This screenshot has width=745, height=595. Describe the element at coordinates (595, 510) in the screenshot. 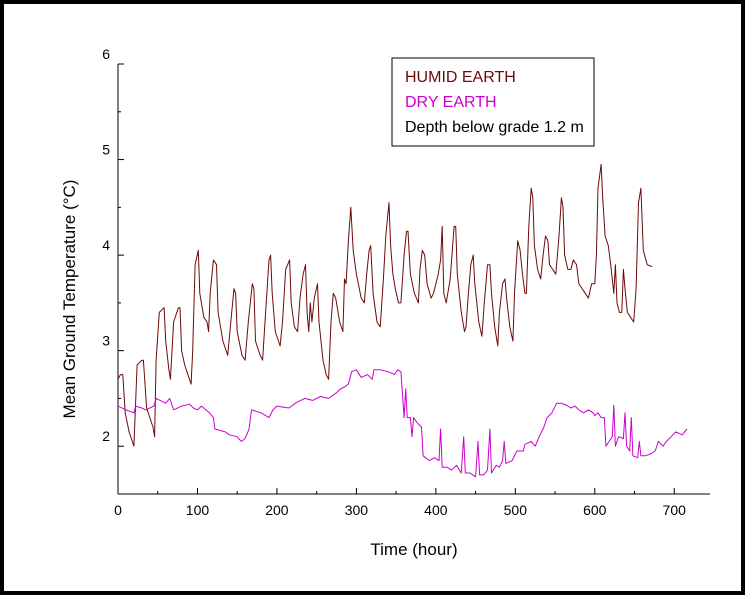

I see `x-tick-label: 600` at that location.